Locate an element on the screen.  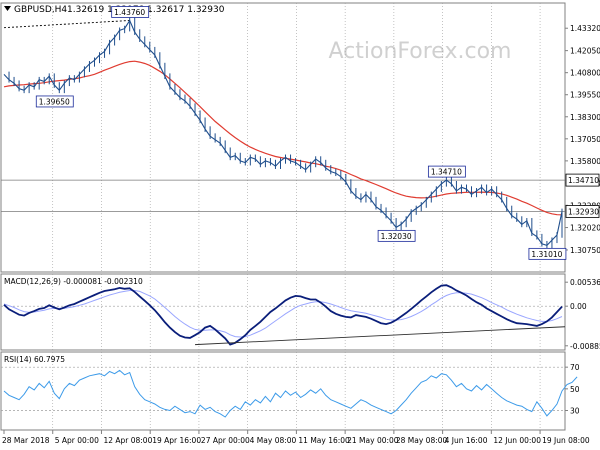
time-axis-label: 28 May 08:00 is located at coordinates (422, 440).